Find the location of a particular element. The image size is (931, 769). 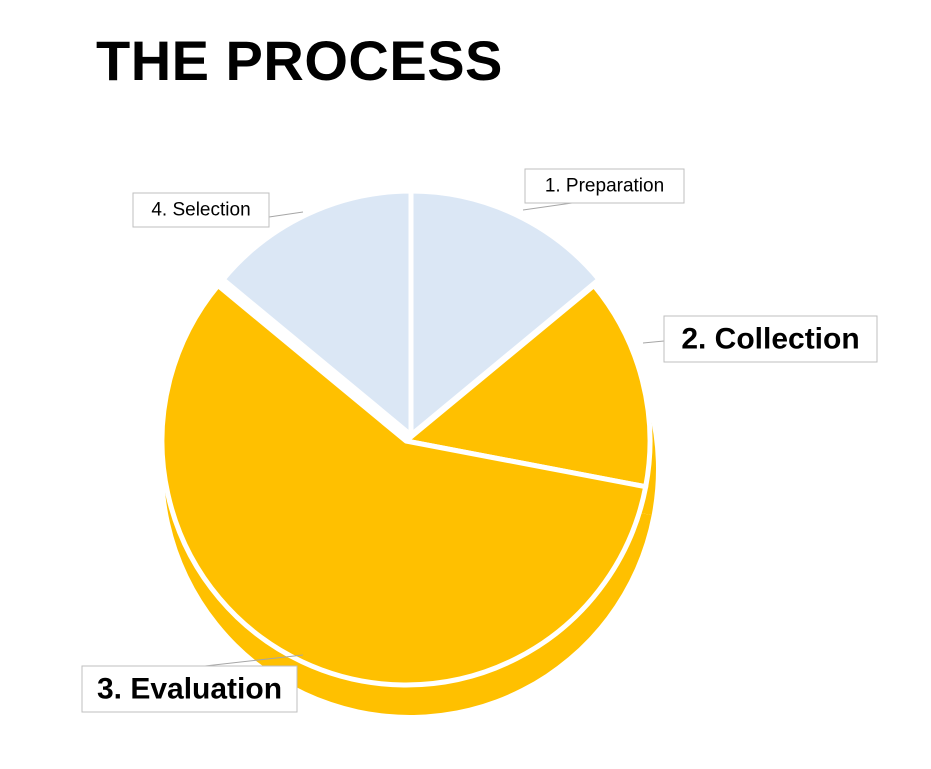

label-box-3-evaluation is located at coordinates (189, 689).